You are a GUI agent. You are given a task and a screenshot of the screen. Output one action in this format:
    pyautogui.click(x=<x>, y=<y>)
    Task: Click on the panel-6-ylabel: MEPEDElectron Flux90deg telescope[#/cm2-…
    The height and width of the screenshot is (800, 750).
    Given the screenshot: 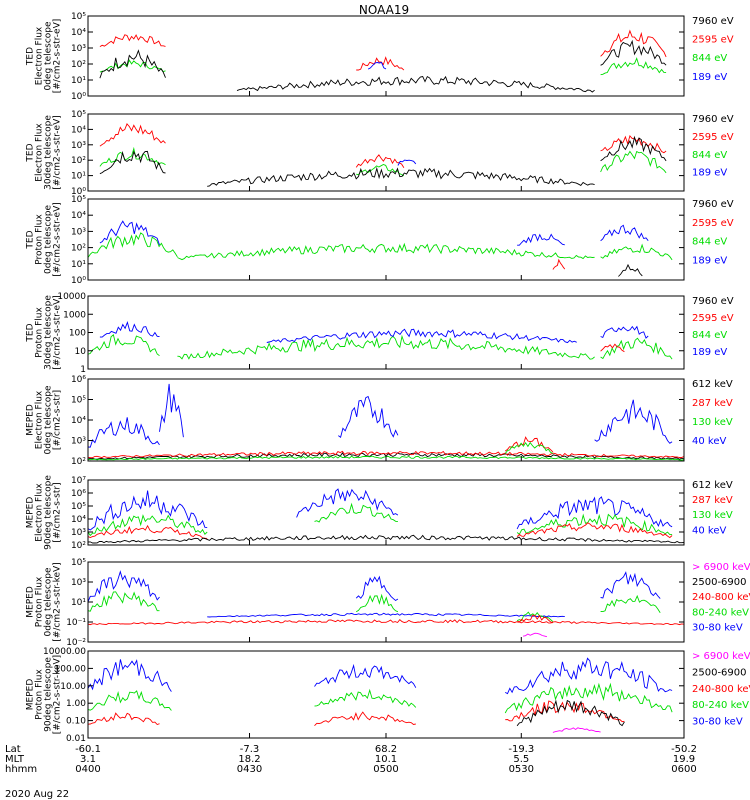 What is the action you would take?
    pyautogui.click(x=44, y=512)
    